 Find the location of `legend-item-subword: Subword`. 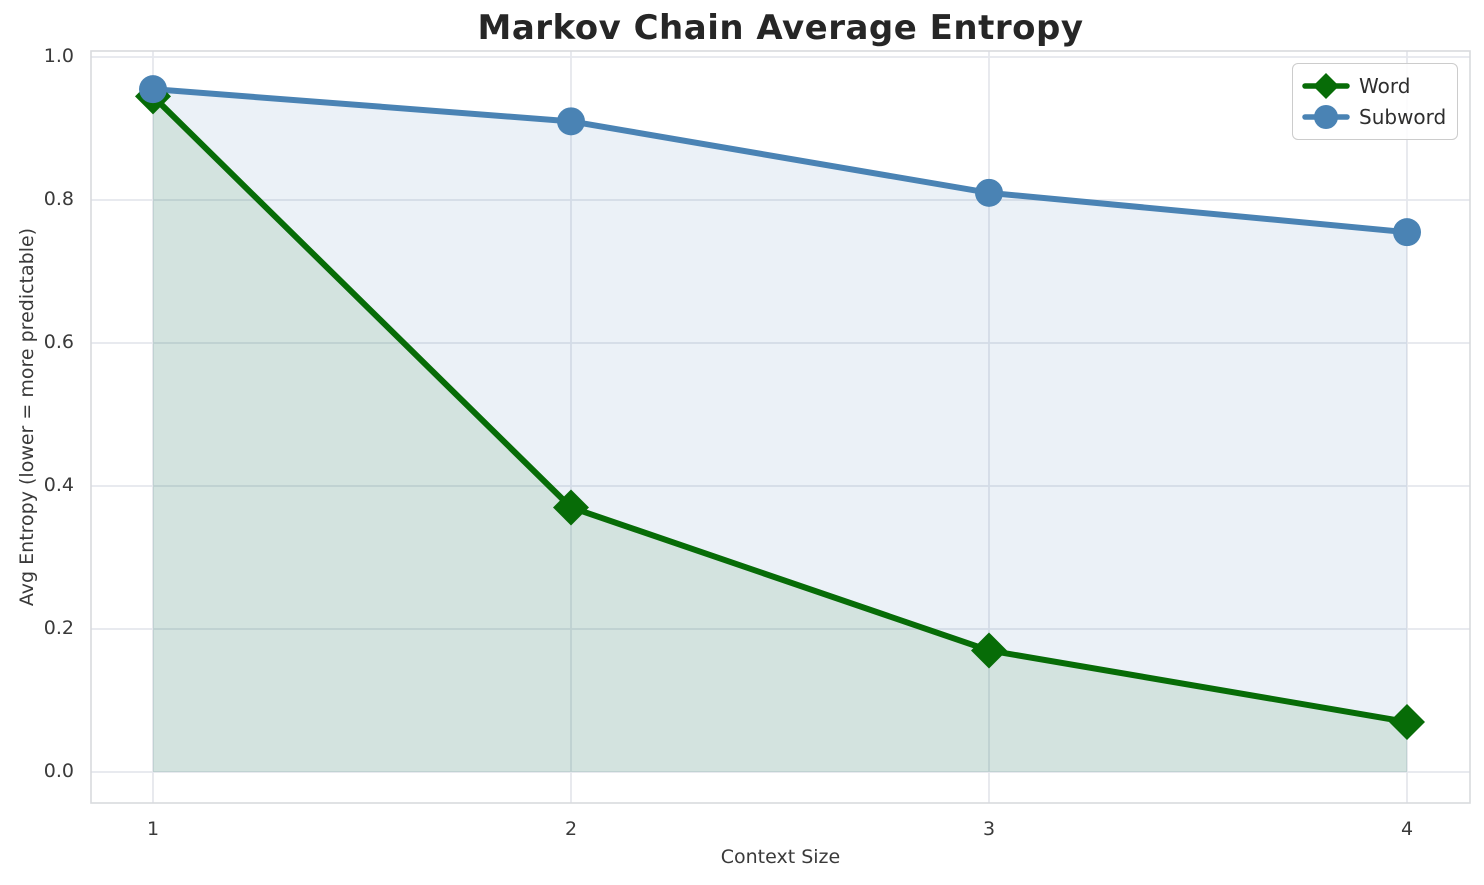

legend-item-subword: Subword is located at coordinates (1374, 117).